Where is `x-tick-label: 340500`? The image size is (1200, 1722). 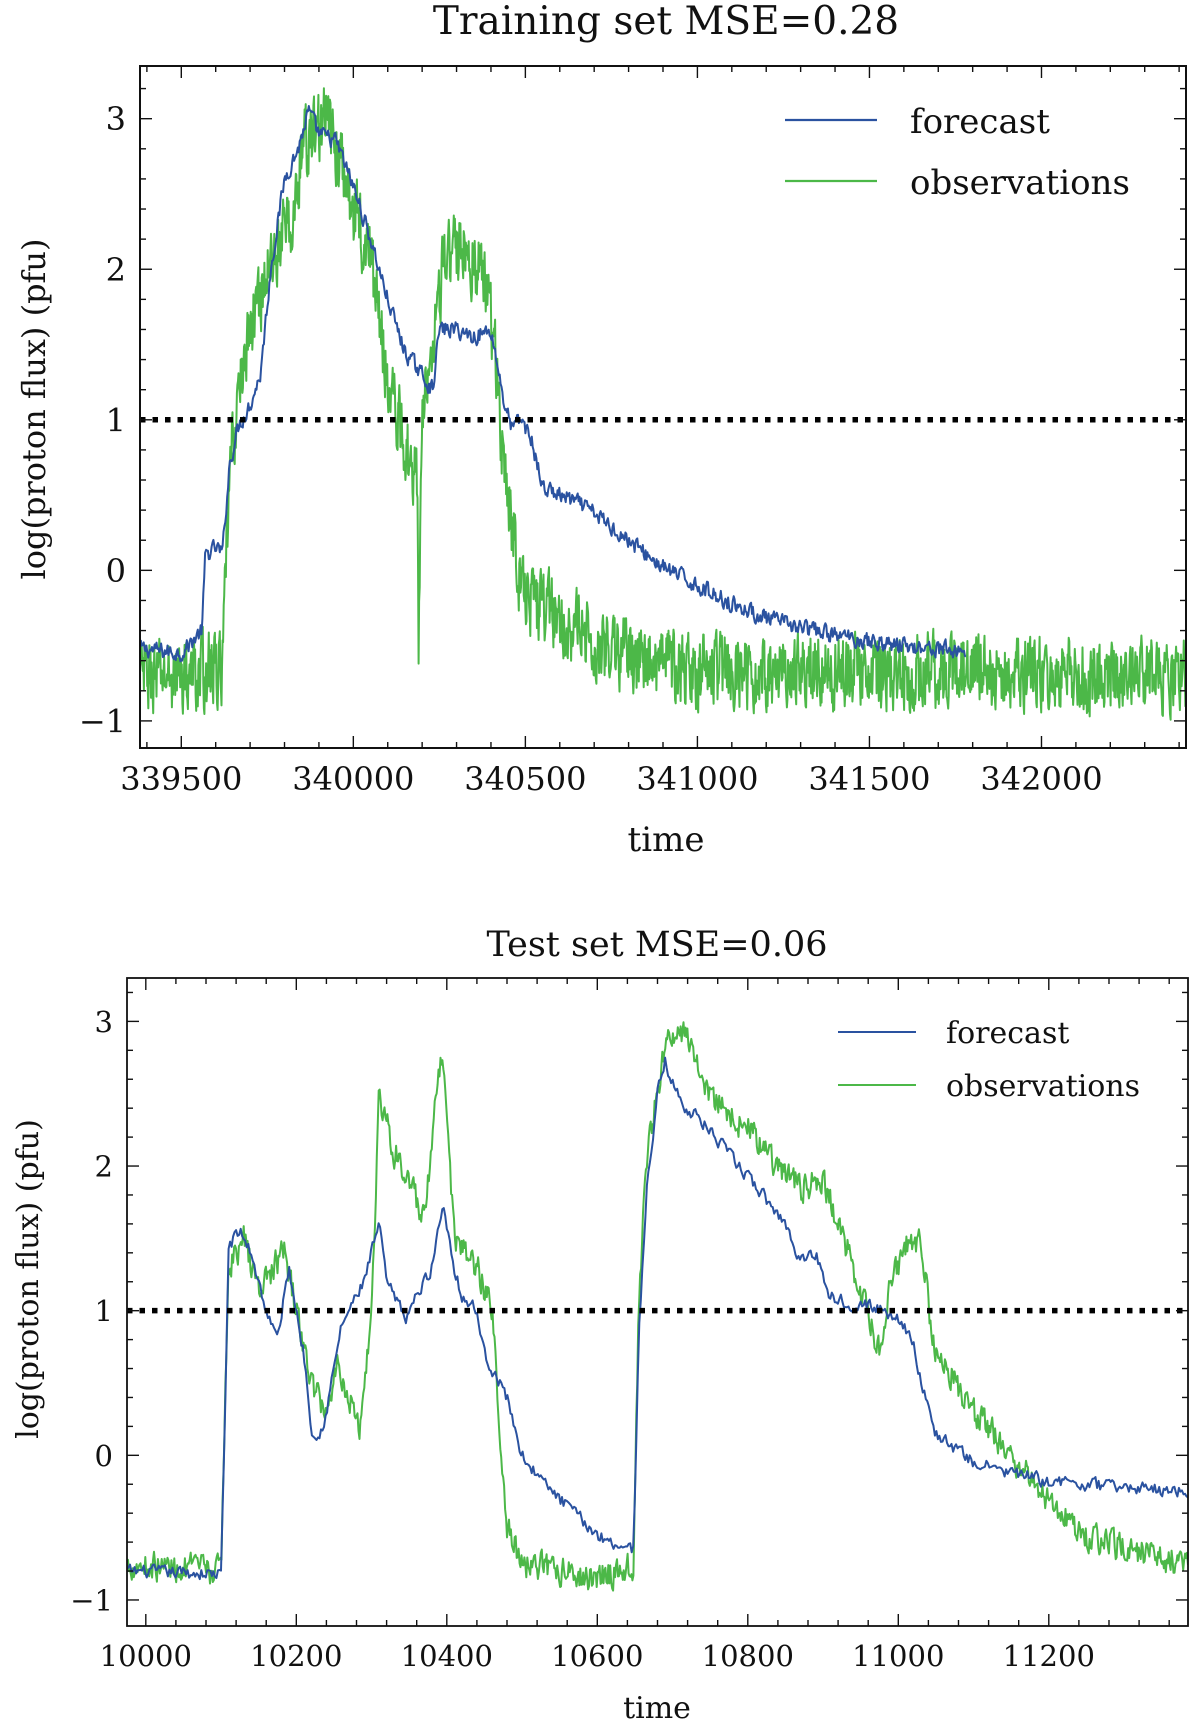 x-tick-label: 340500 is located at coordinates (525, 779).